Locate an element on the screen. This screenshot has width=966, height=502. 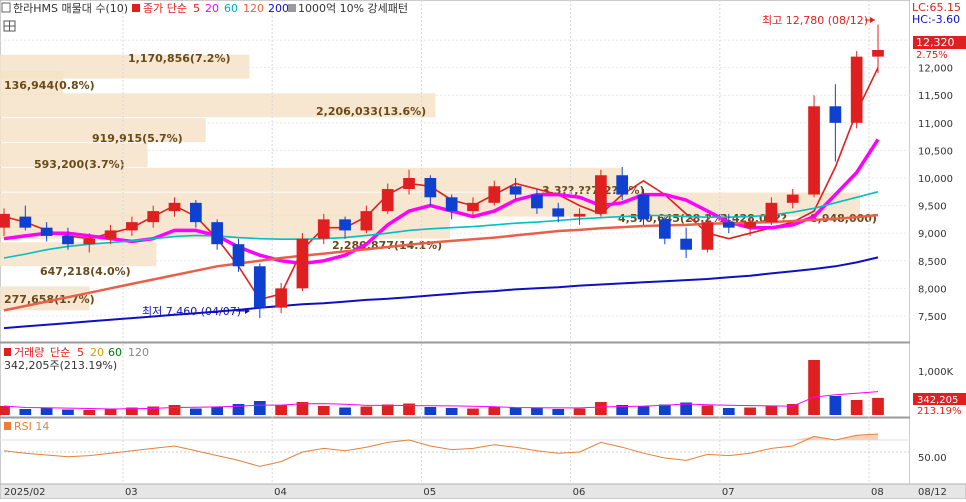
volume-legend-ma60: 60 is located at coordinates (115, 352).